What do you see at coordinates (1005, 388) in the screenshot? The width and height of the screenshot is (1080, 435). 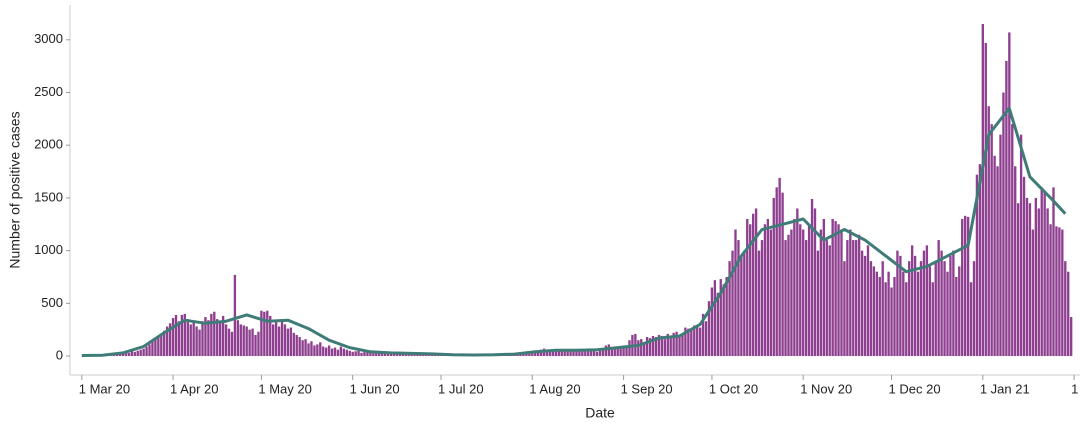 I see `x-tick-label: 1 Jan 21` at bounding box center [1005, 388].